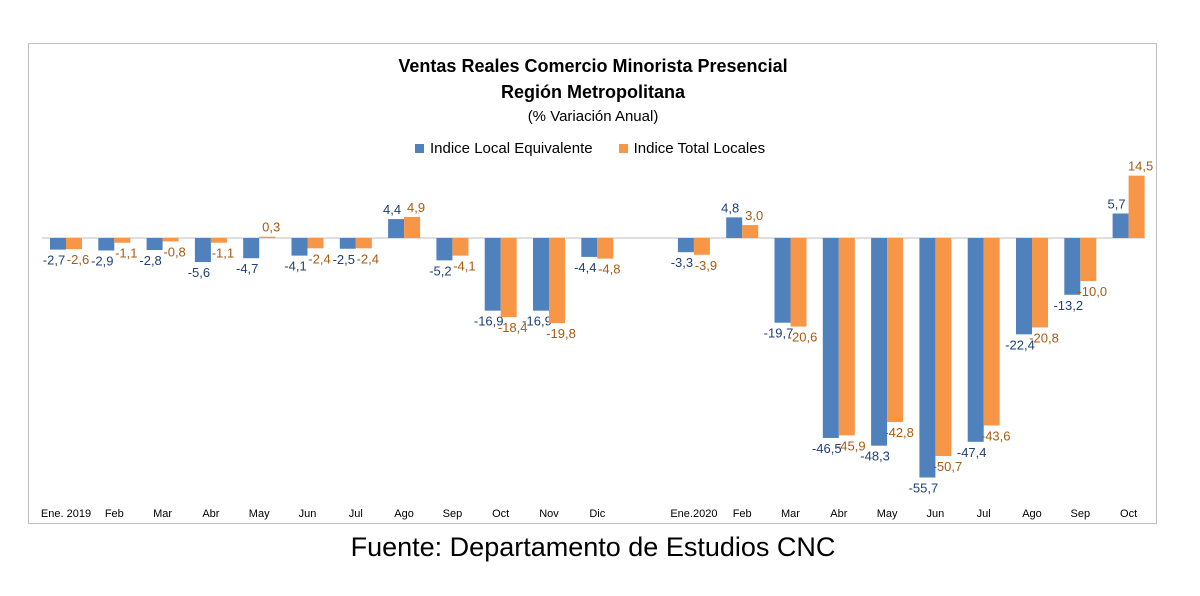  Describe the element at coordinates (210, 514) in the screenshot. I see `x-tick-label: Abr` at that location.